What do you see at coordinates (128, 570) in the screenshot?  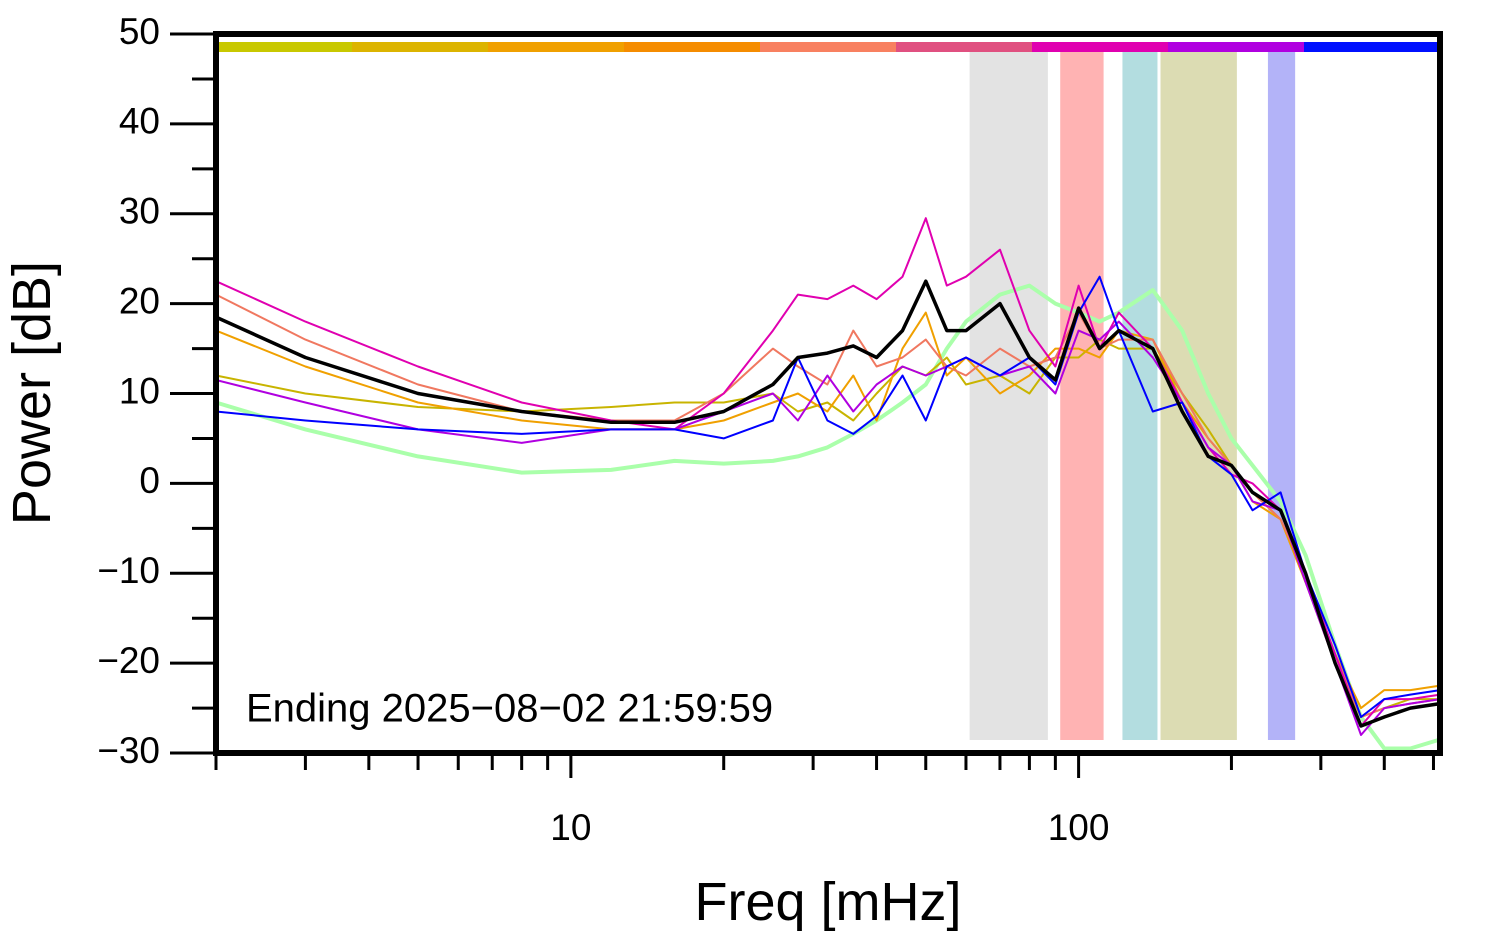 I see `y-tick-label: −10` at bounding box center [128, 570].